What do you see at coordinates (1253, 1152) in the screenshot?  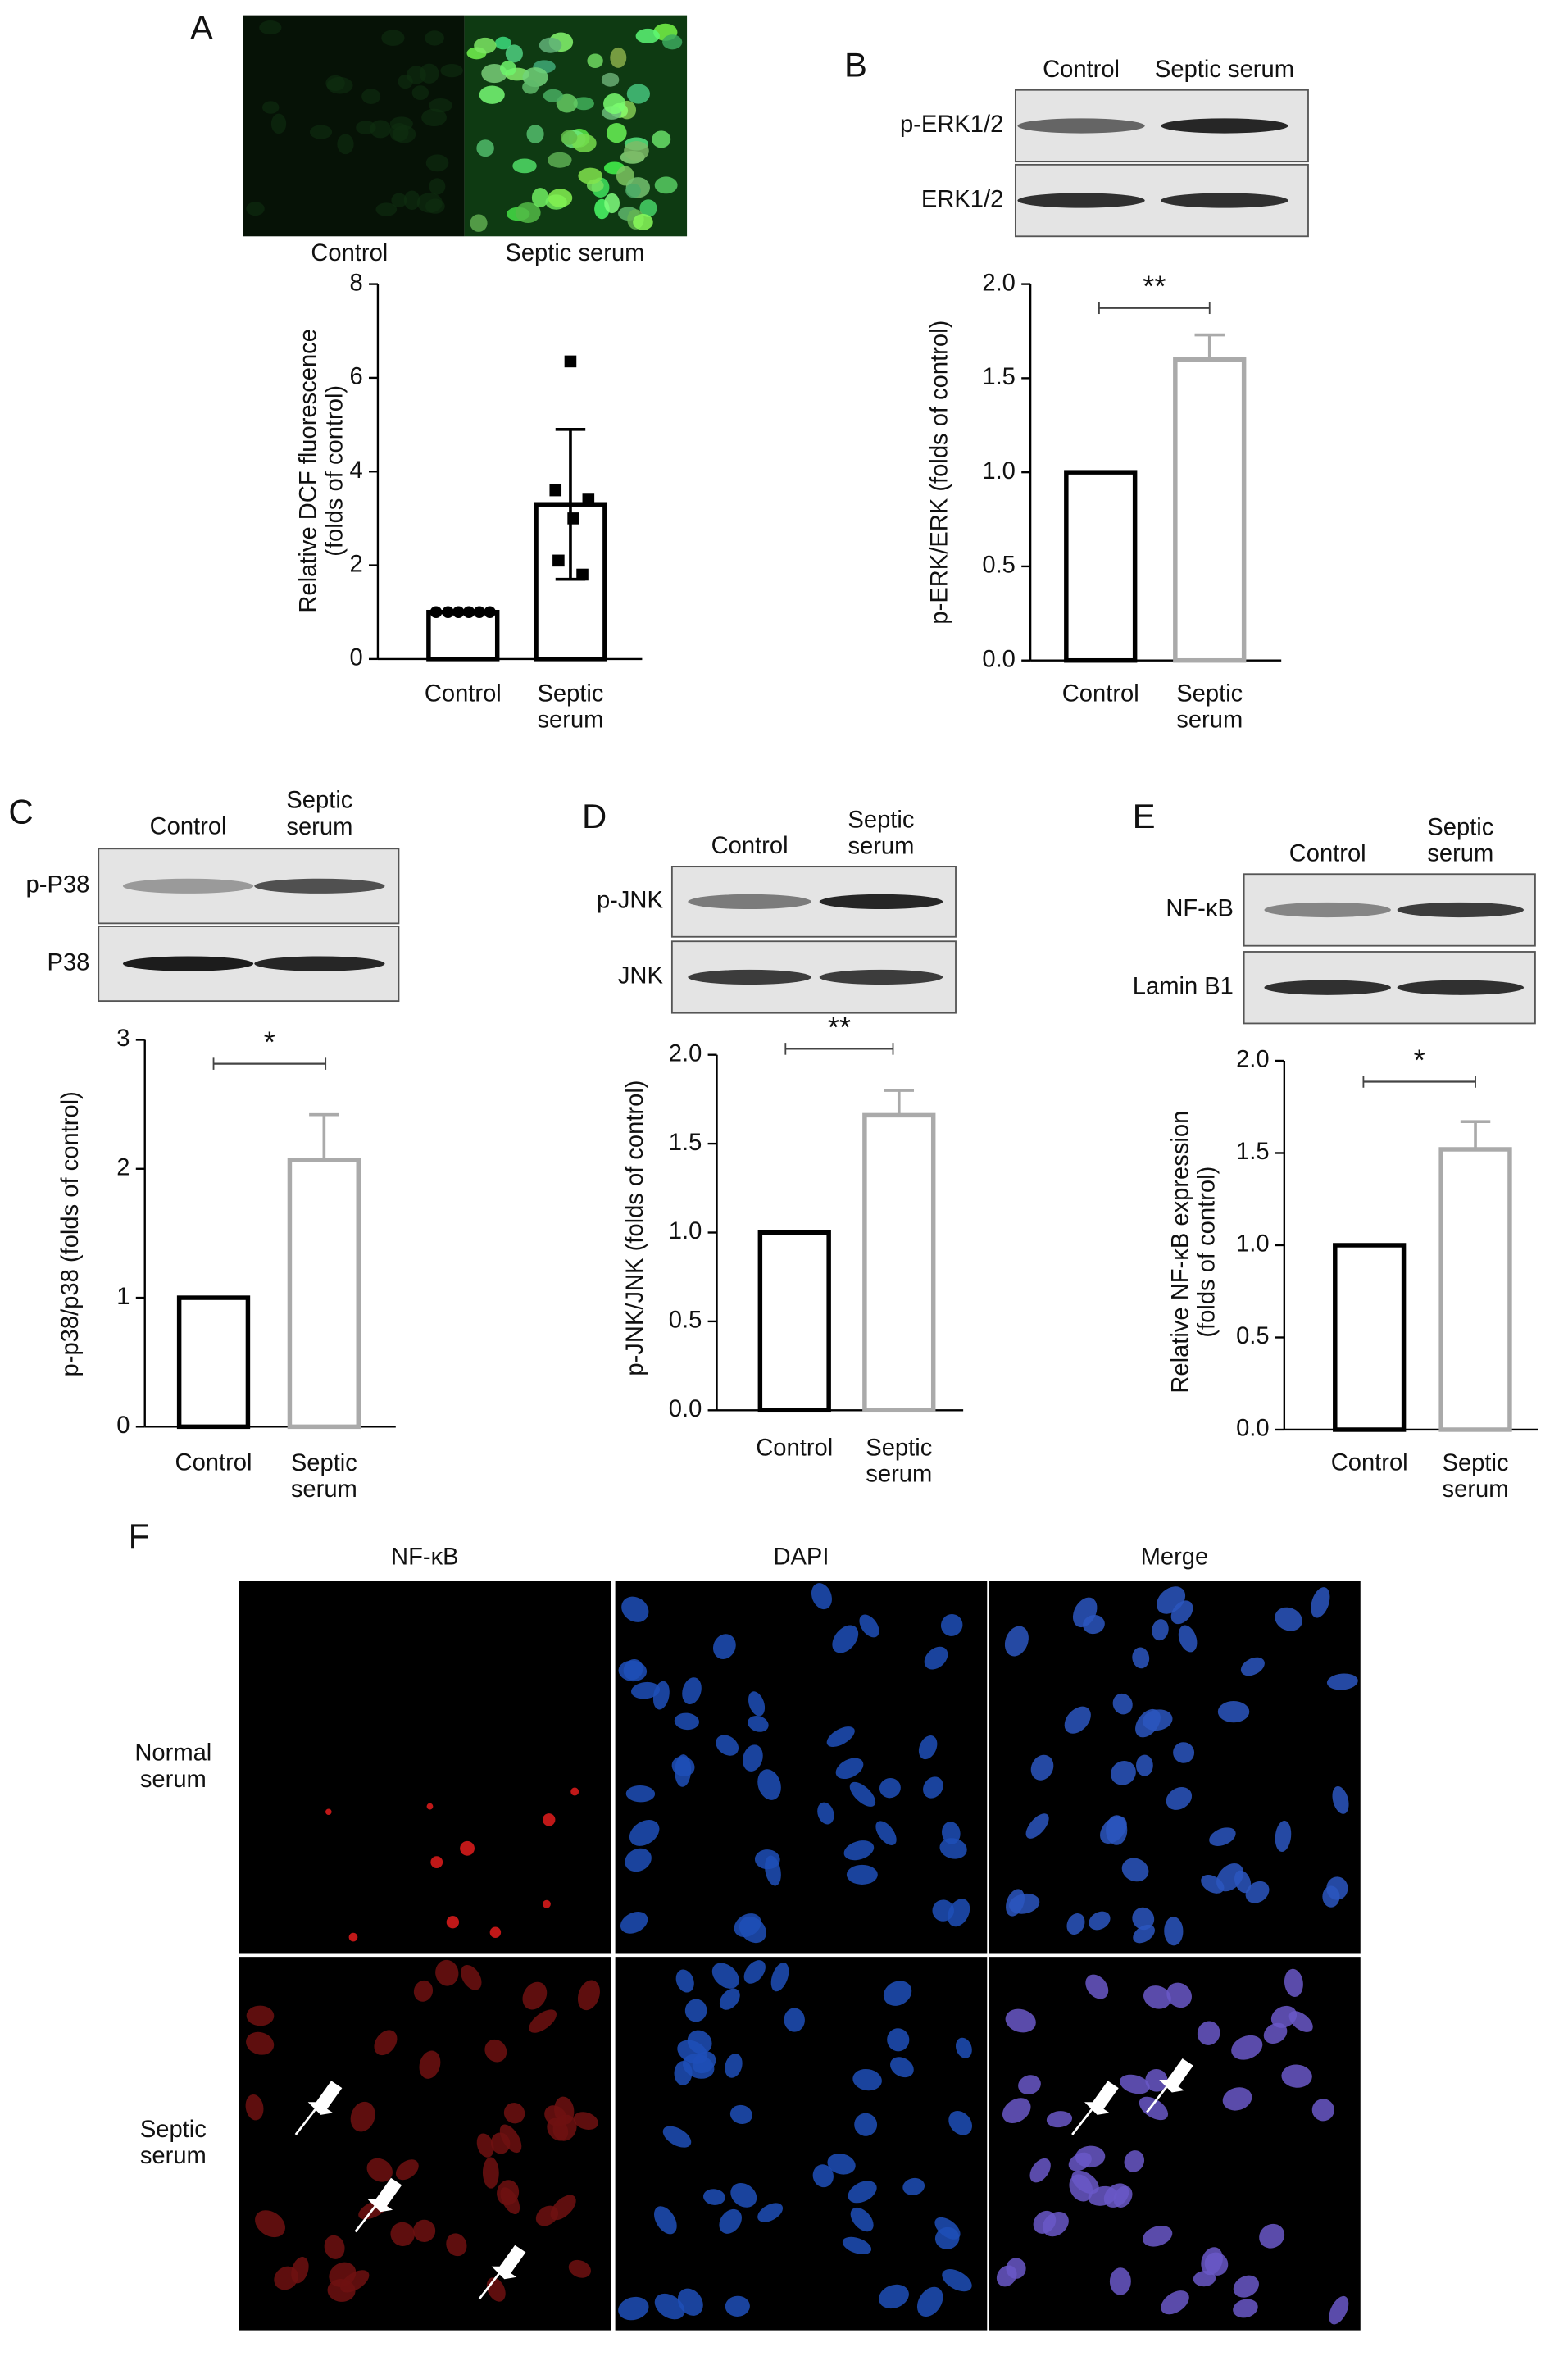 I see `y-tick-label: 1.5` at bounding box center [1253, 1152].